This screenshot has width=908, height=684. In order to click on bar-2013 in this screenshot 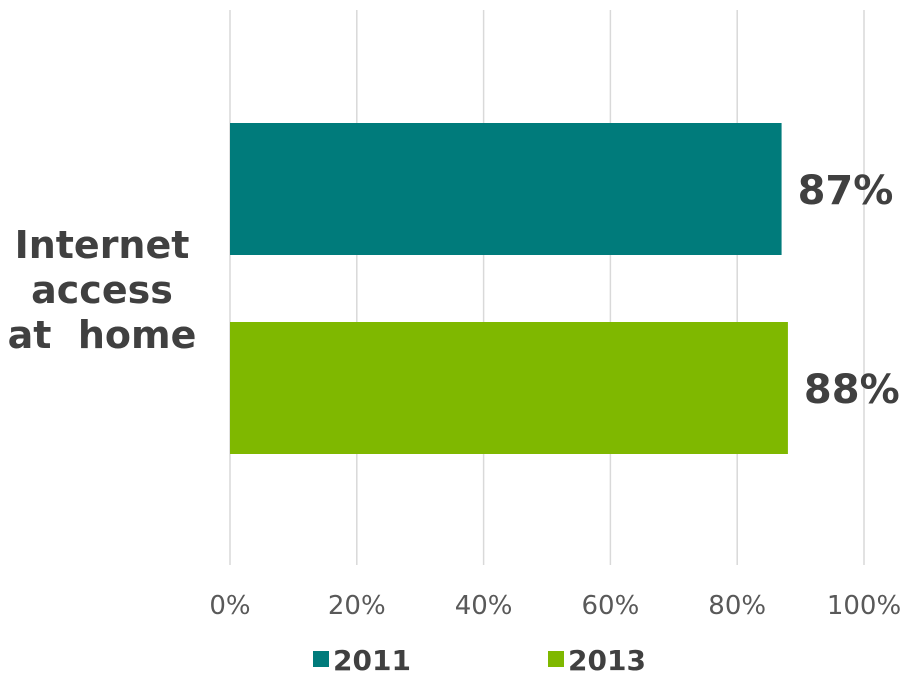, I will do `click(509, 388)`.